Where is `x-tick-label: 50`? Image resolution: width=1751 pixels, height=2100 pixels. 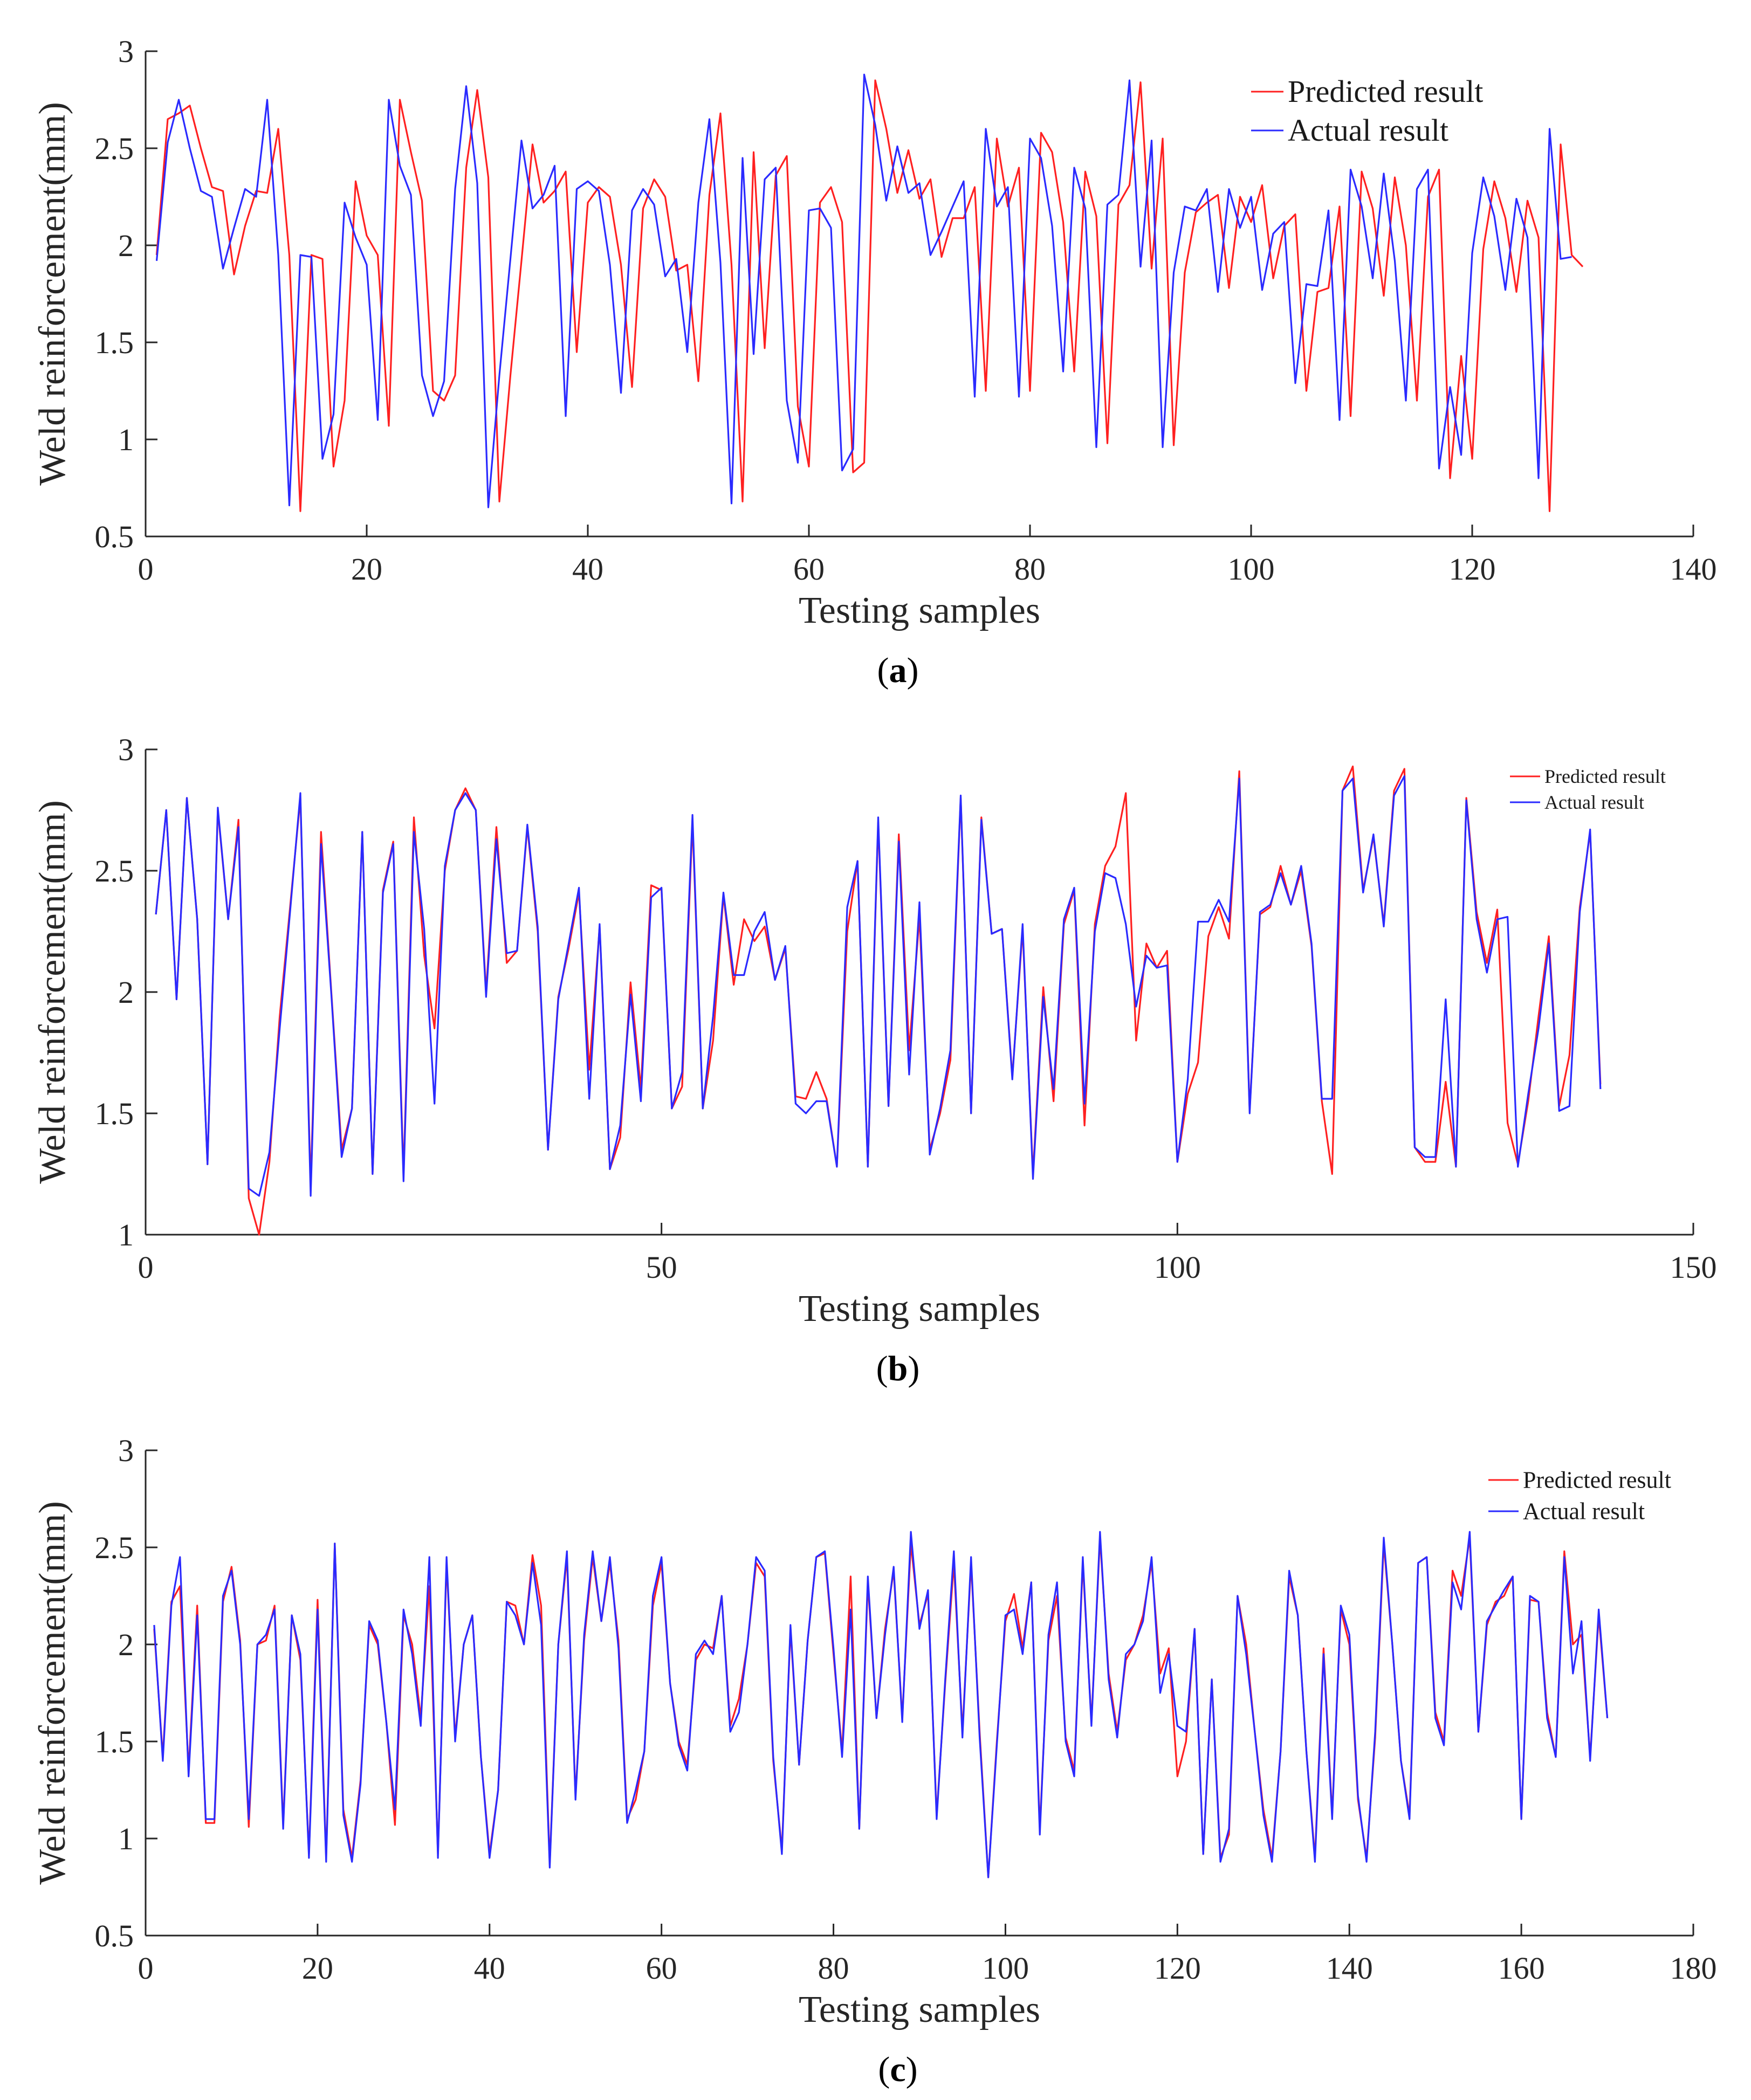 x-tick-label: 50 is located at coordinates (661, 1267).